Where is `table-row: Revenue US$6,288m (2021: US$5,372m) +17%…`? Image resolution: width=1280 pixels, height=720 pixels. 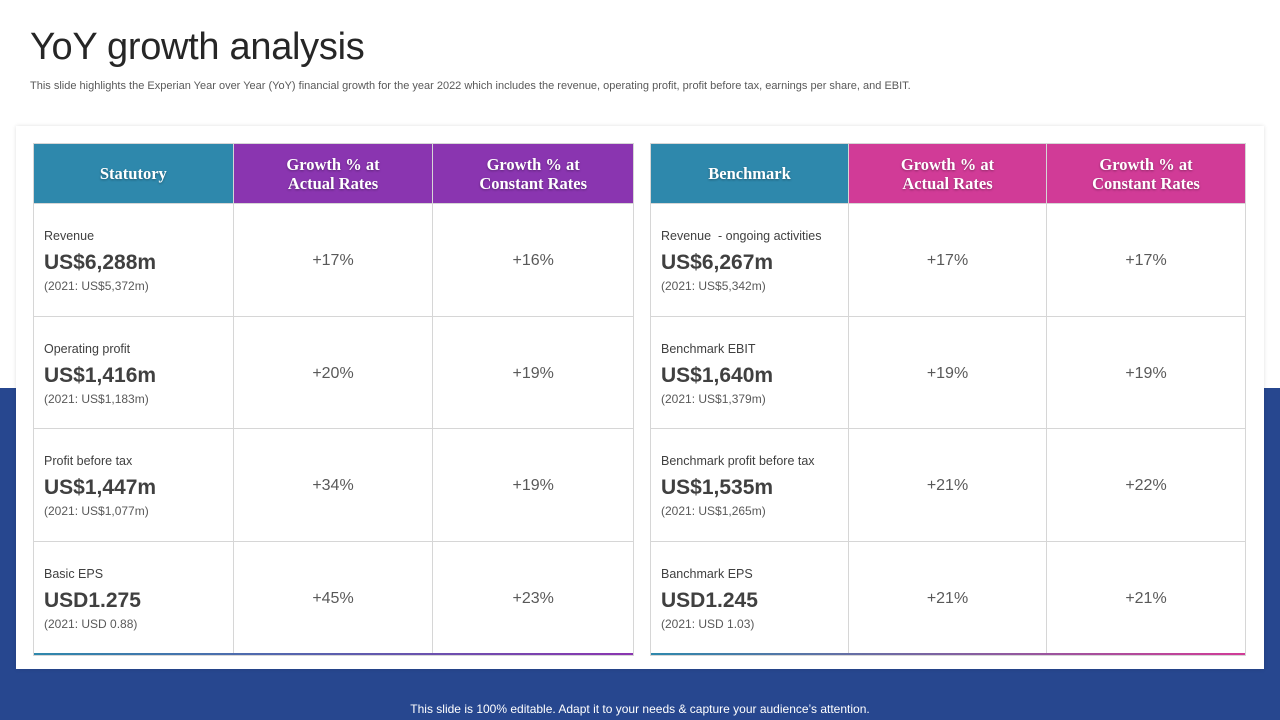 table-row: Revenue US$6,288m (2021: US$5,372m) +17%… is located at coordinates (333, 259).